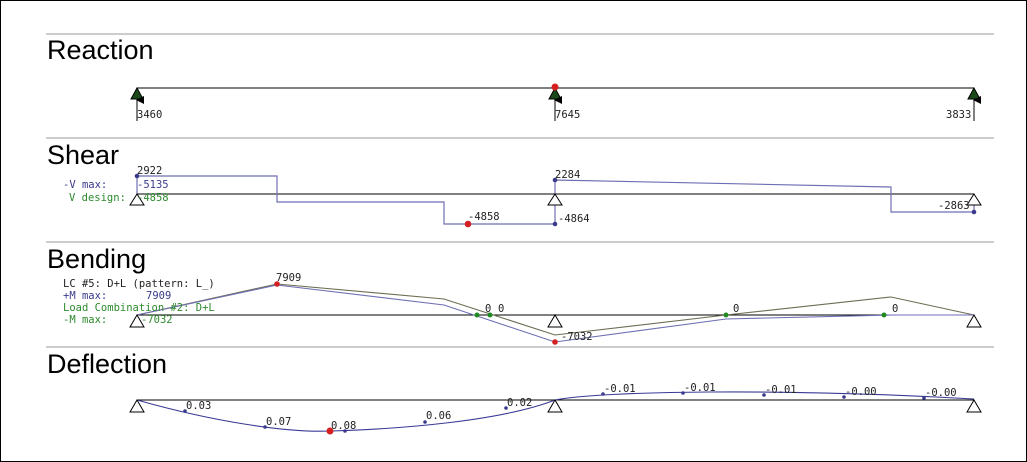 The image size is (1027, 462). Describe the element at coordinates (137, 103) in the screenshot. I see `reaction-support-left` at that location.